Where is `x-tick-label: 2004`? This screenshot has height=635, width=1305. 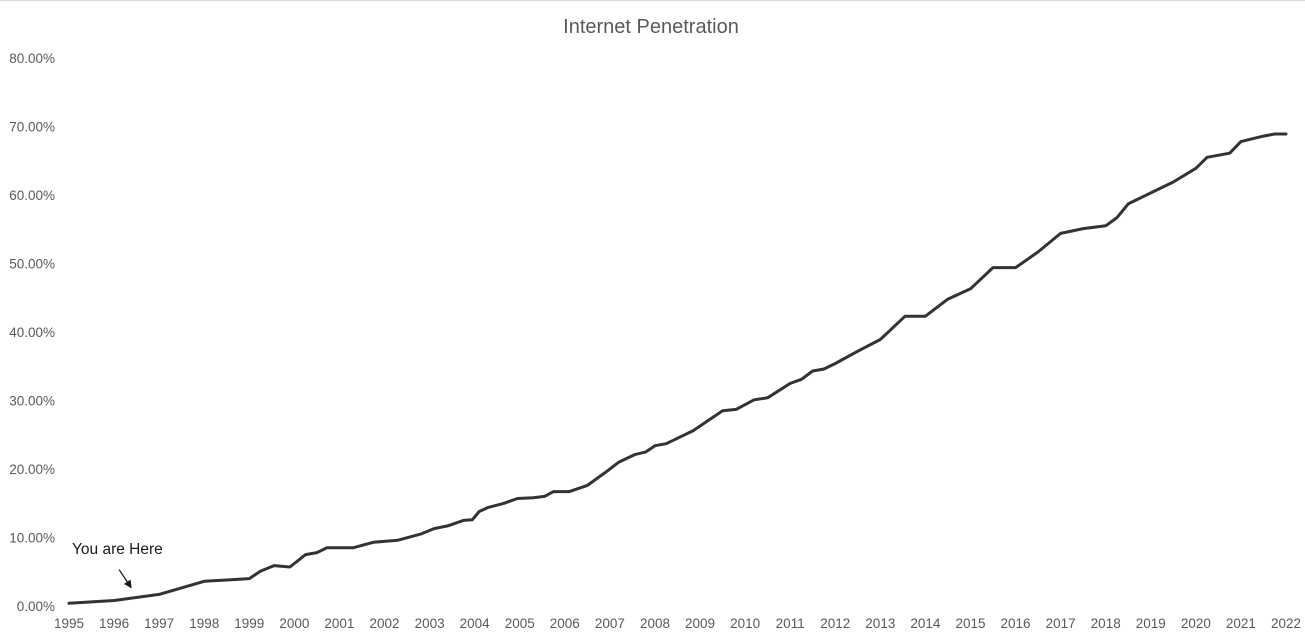
x-tick-label: 2004 is located at coordinates (475, 623).